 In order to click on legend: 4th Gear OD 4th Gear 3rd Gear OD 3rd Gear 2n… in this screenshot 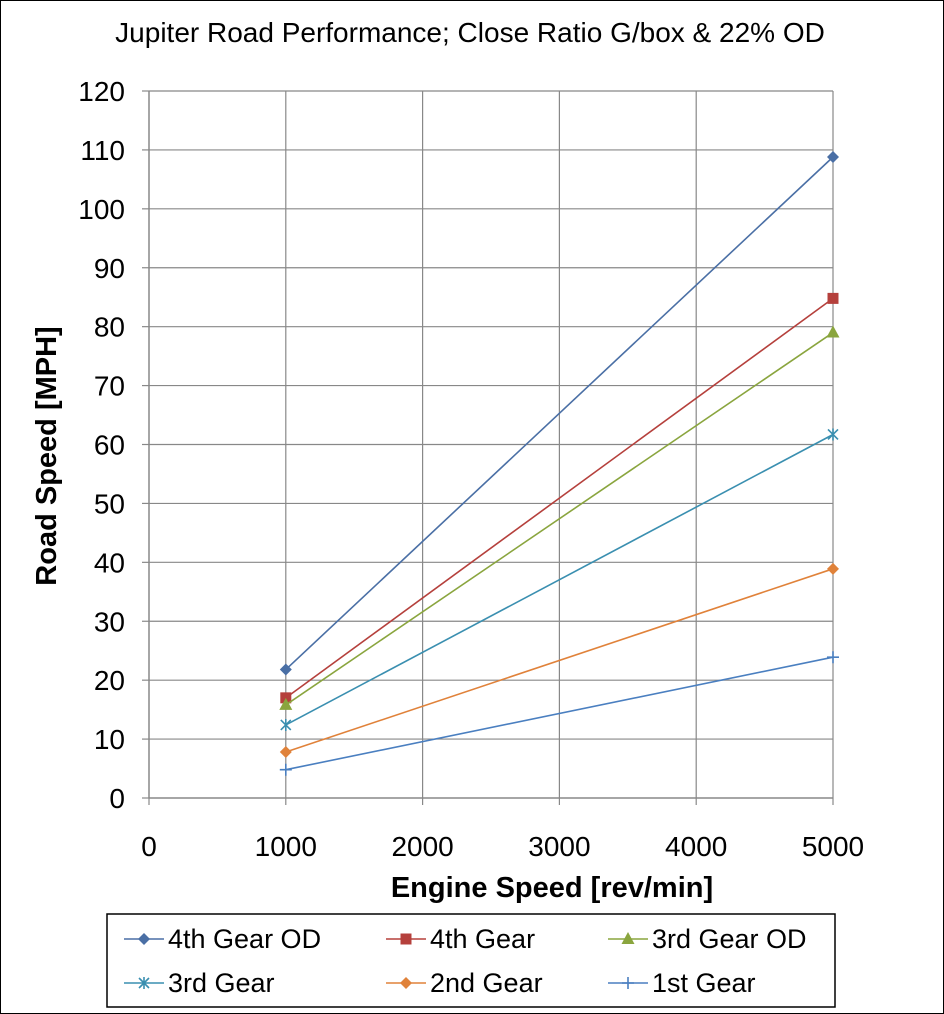, I will do `click(471, 960)`.